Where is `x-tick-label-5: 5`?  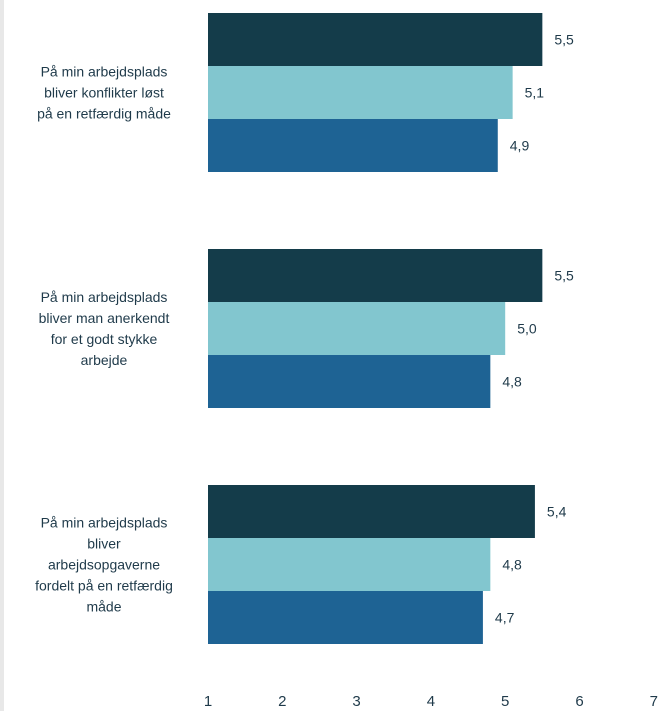 x-tick-label-5: 5 is located at coordinates (505, 701).